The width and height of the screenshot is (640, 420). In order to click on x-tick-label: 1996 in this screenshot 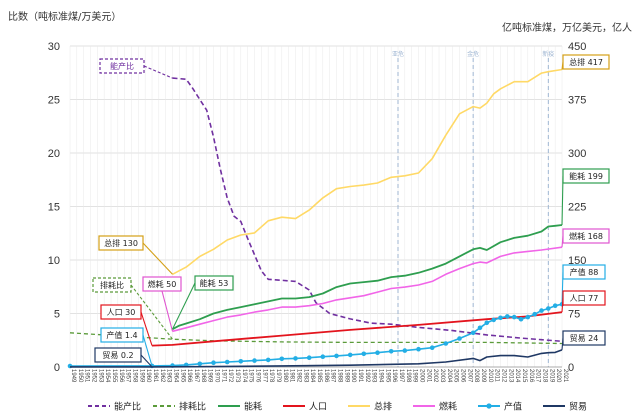, I will do `click(394, 376)`.